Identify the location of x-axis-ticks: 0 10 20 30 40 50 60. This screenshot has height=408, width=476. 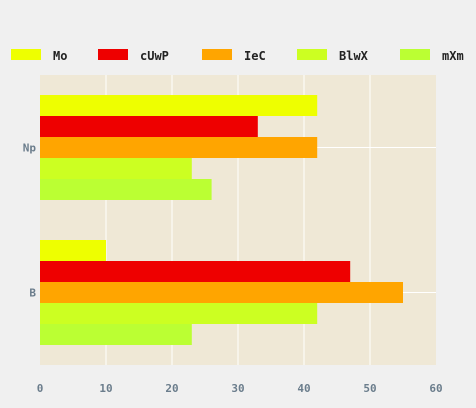
(240, 388).